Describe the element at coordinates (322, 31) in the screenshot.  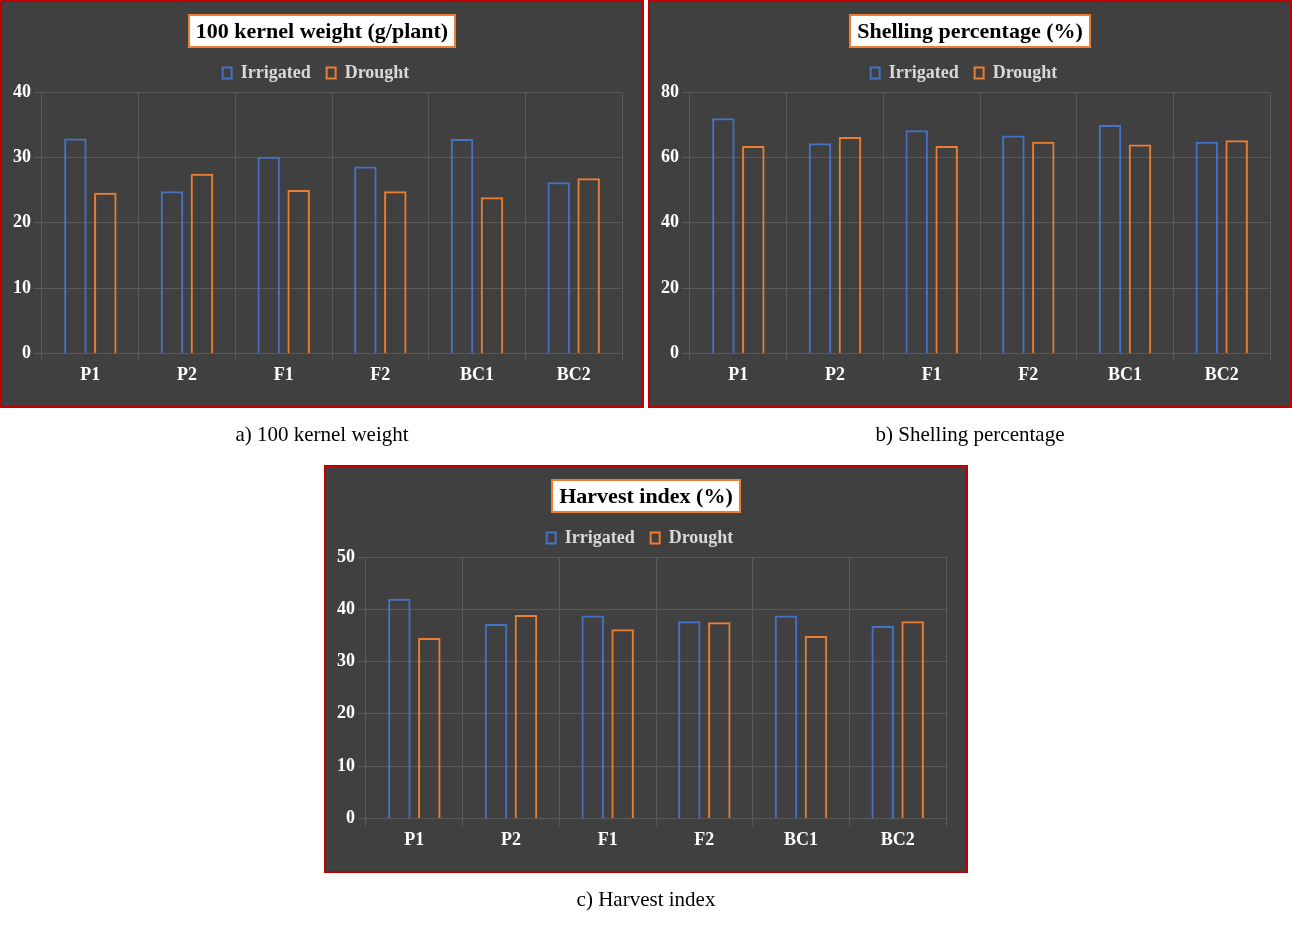
I see `chart-title: 100 kernel weight (g/plant)` at that location.